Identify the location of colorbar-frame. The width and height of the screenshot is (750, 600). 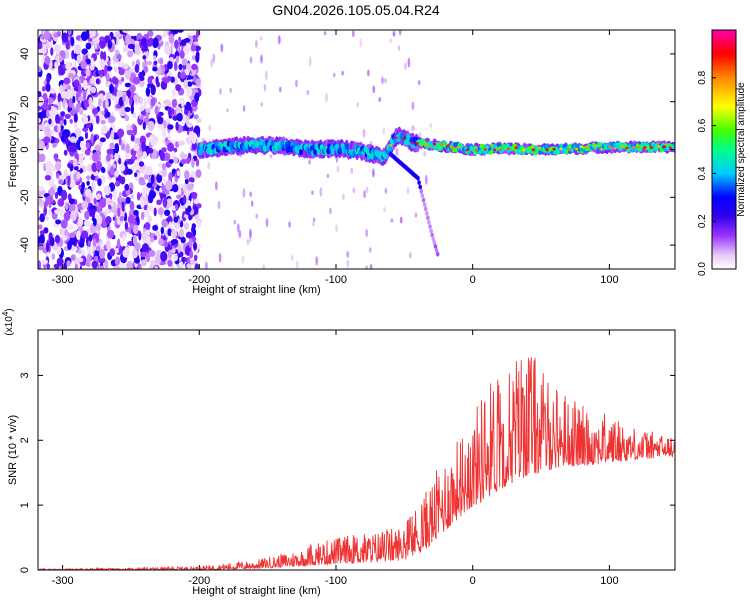
(724, 149).